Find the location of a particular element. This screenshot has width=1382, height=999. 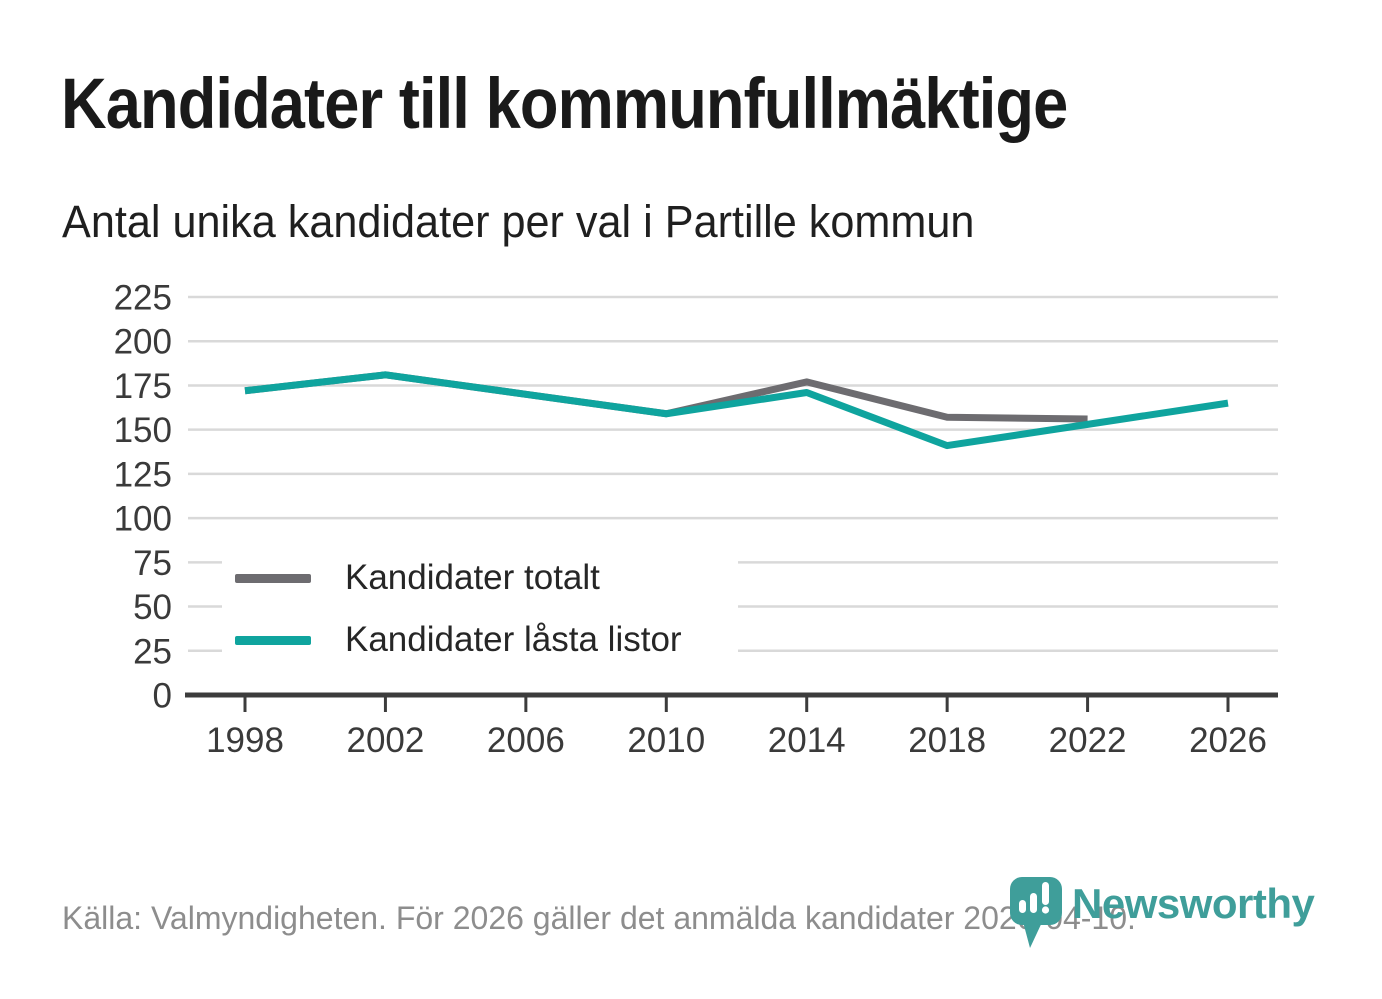

legend-row-totalt: Kandidater totalt is located at coordinates (480, 578).